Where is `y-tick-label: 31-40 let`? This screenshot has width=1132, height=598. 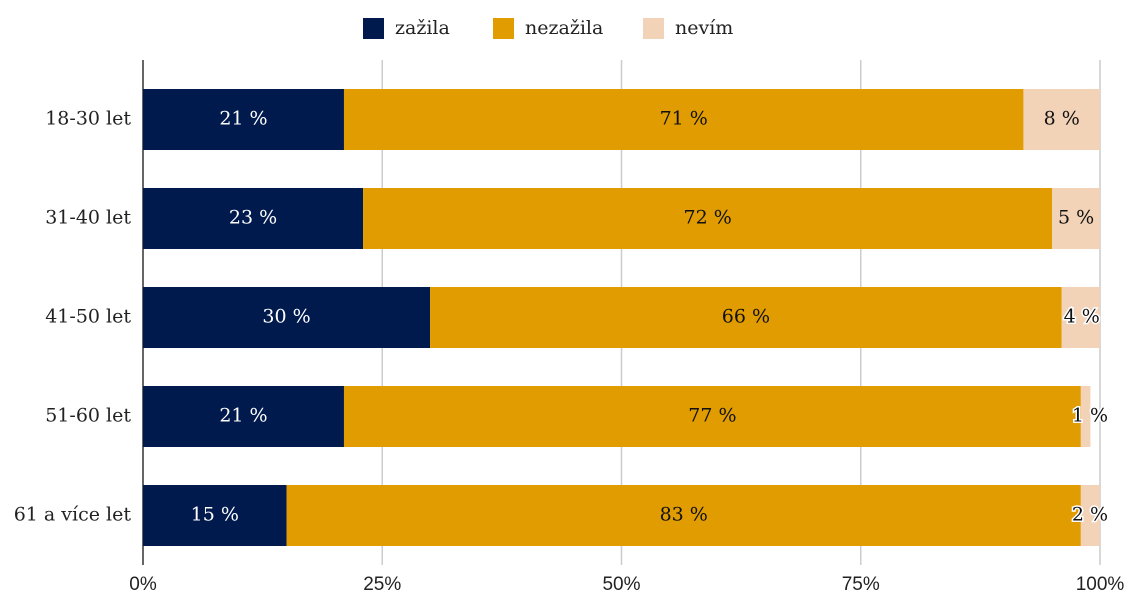
y-tick-label: 31-40 let is located at coordinates (88, 218).